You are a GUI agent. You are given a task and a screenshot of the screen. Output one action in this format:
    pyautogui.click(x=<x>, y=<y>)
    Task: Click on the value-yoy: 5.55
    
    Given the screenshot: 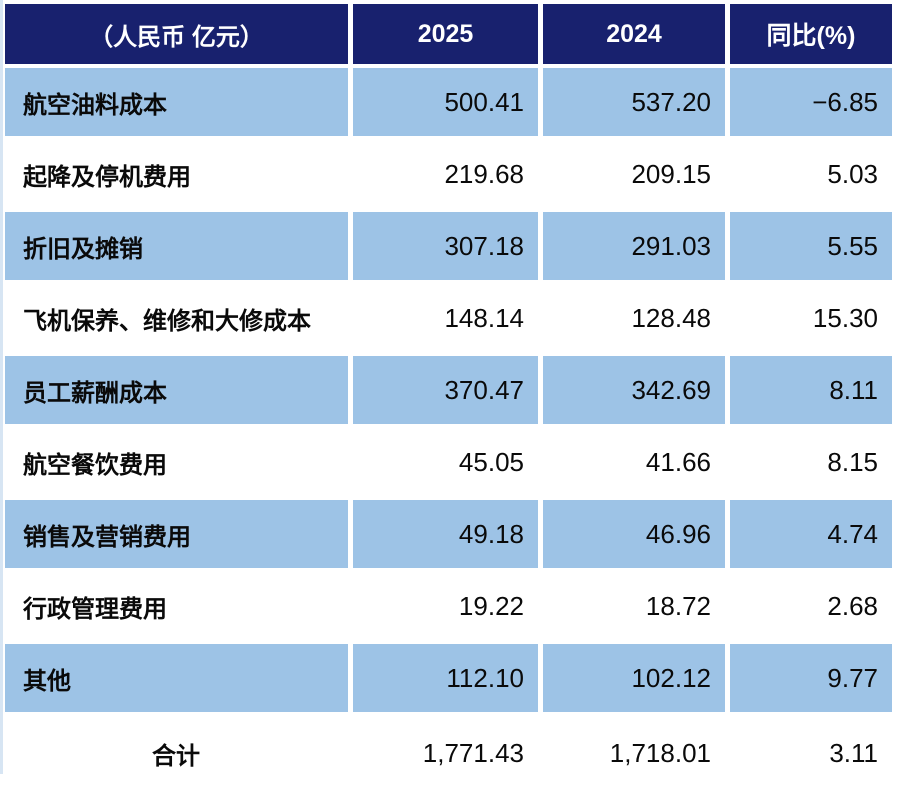 What is the action you would take?
    pyautogui.click(x=811, y=246)
    